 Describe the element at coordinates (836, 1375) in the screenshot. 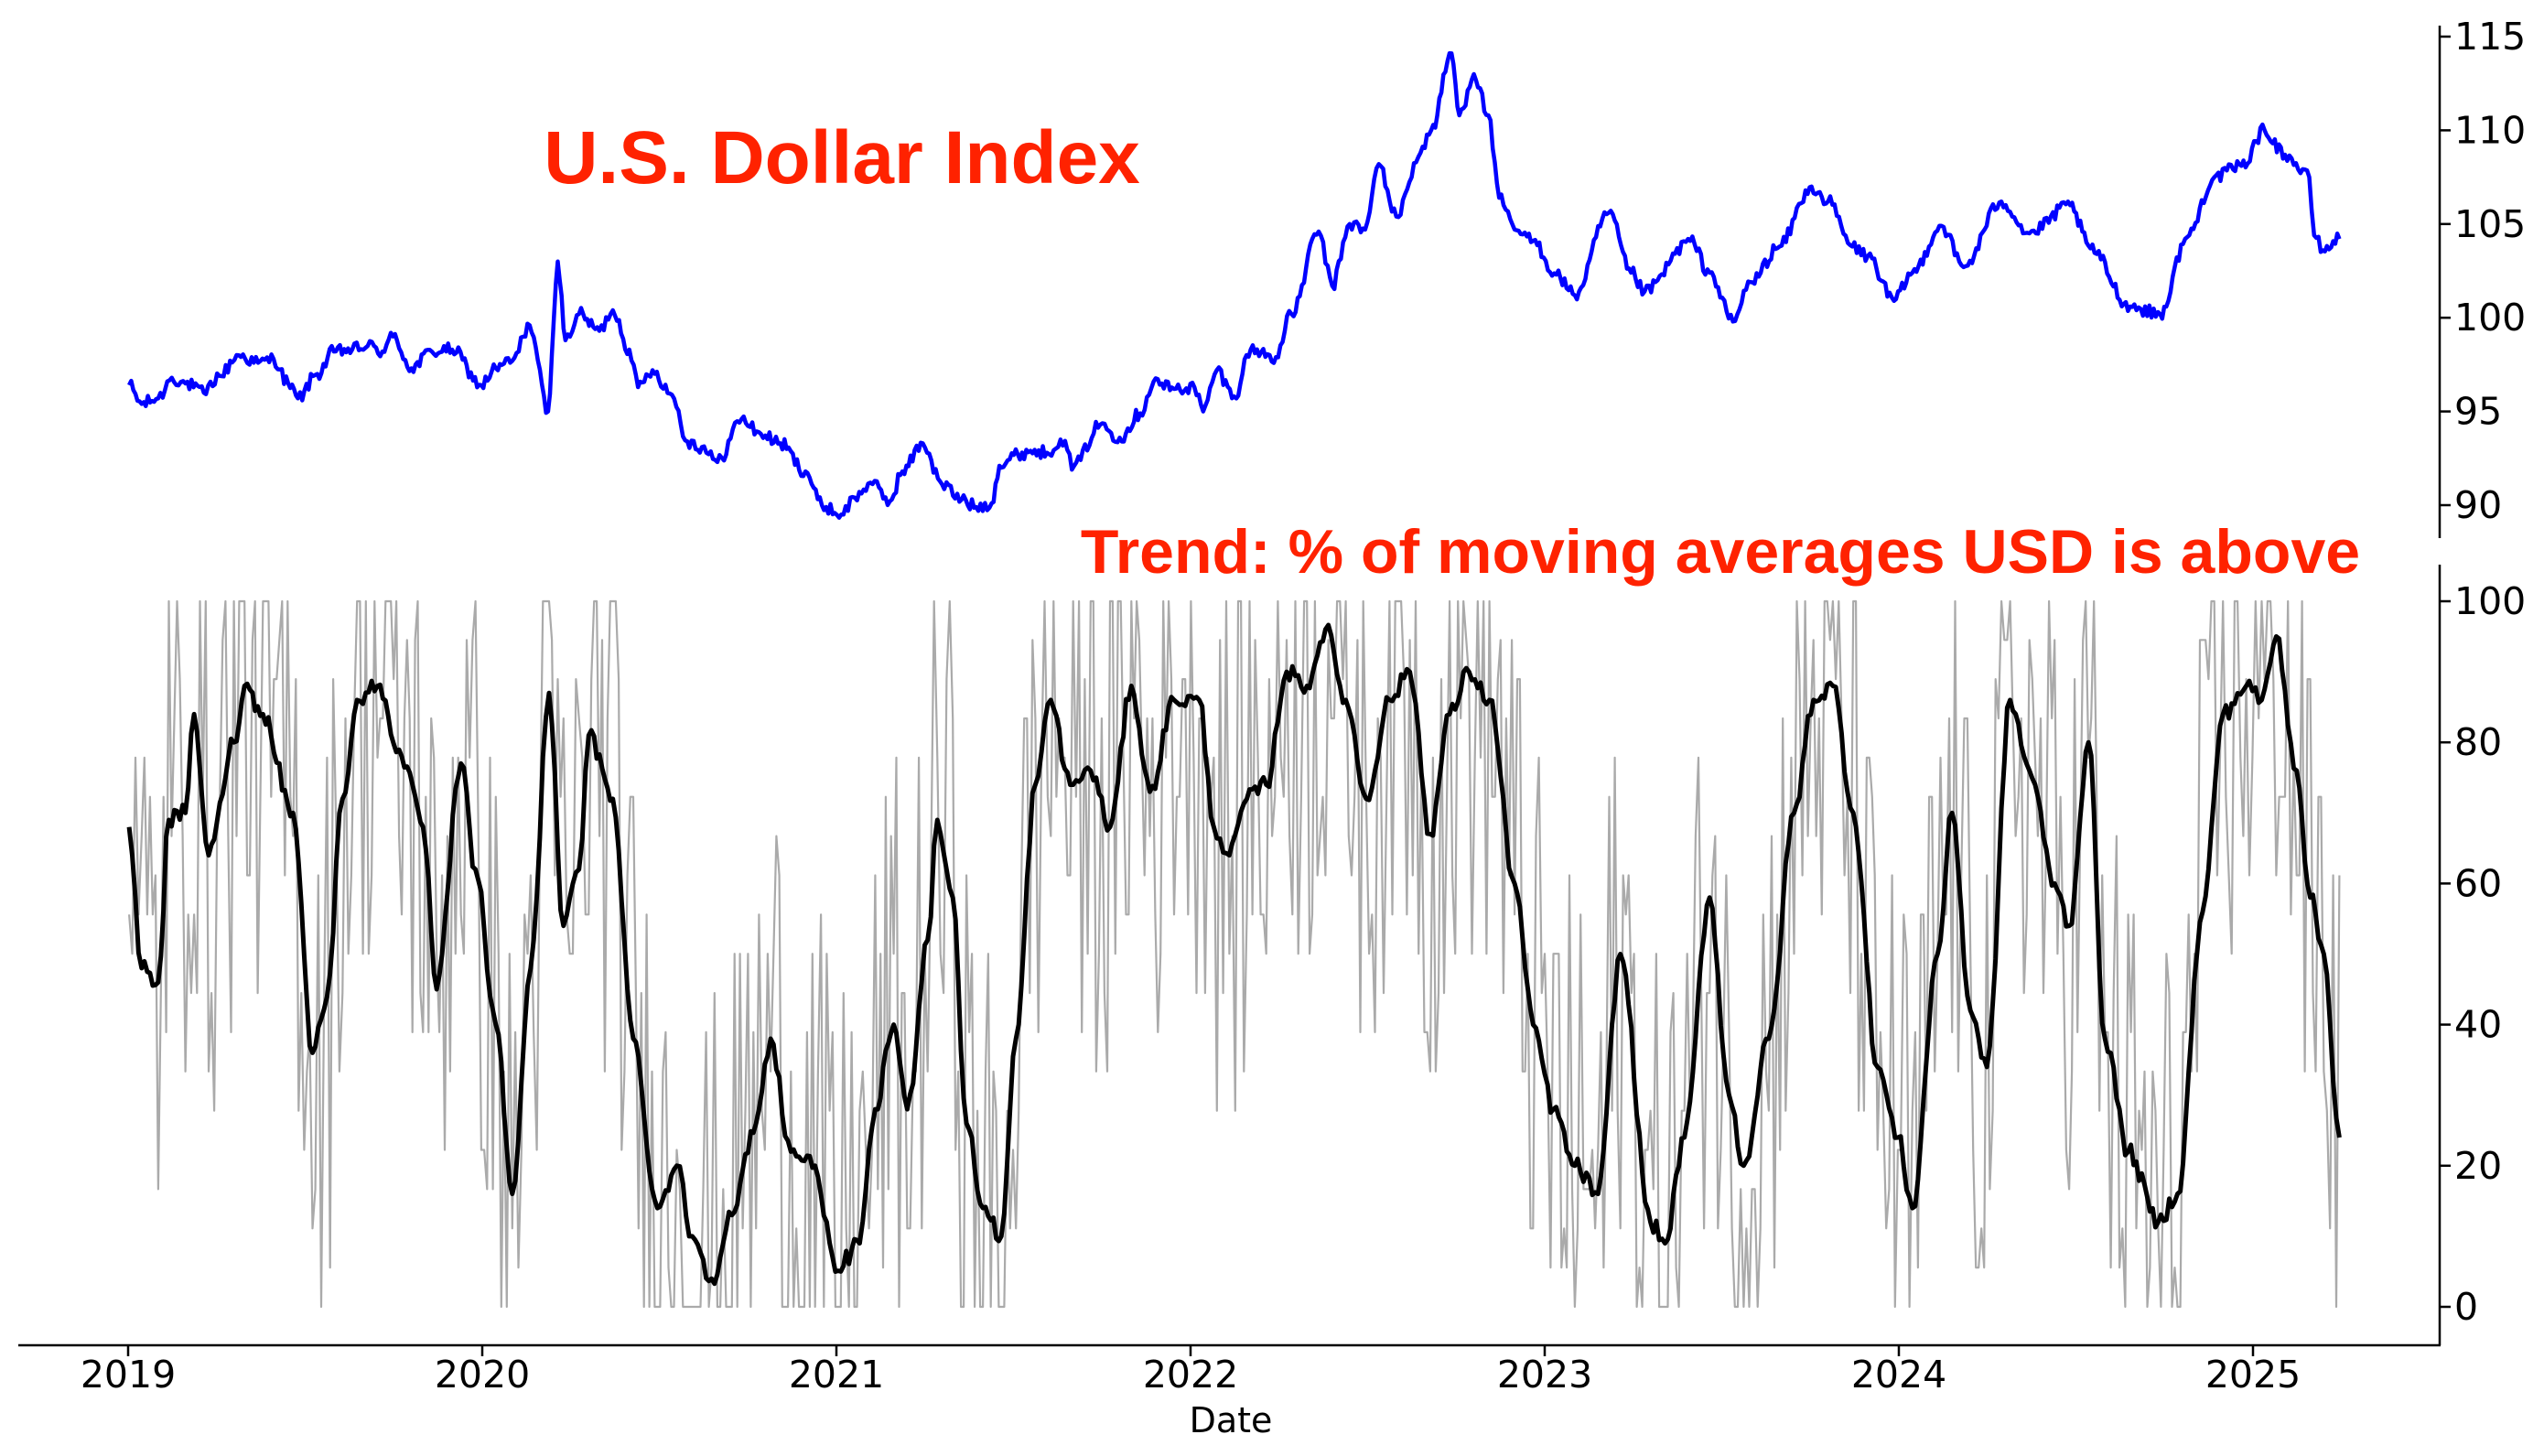

I see `x-tick-label: 2021` at that location.